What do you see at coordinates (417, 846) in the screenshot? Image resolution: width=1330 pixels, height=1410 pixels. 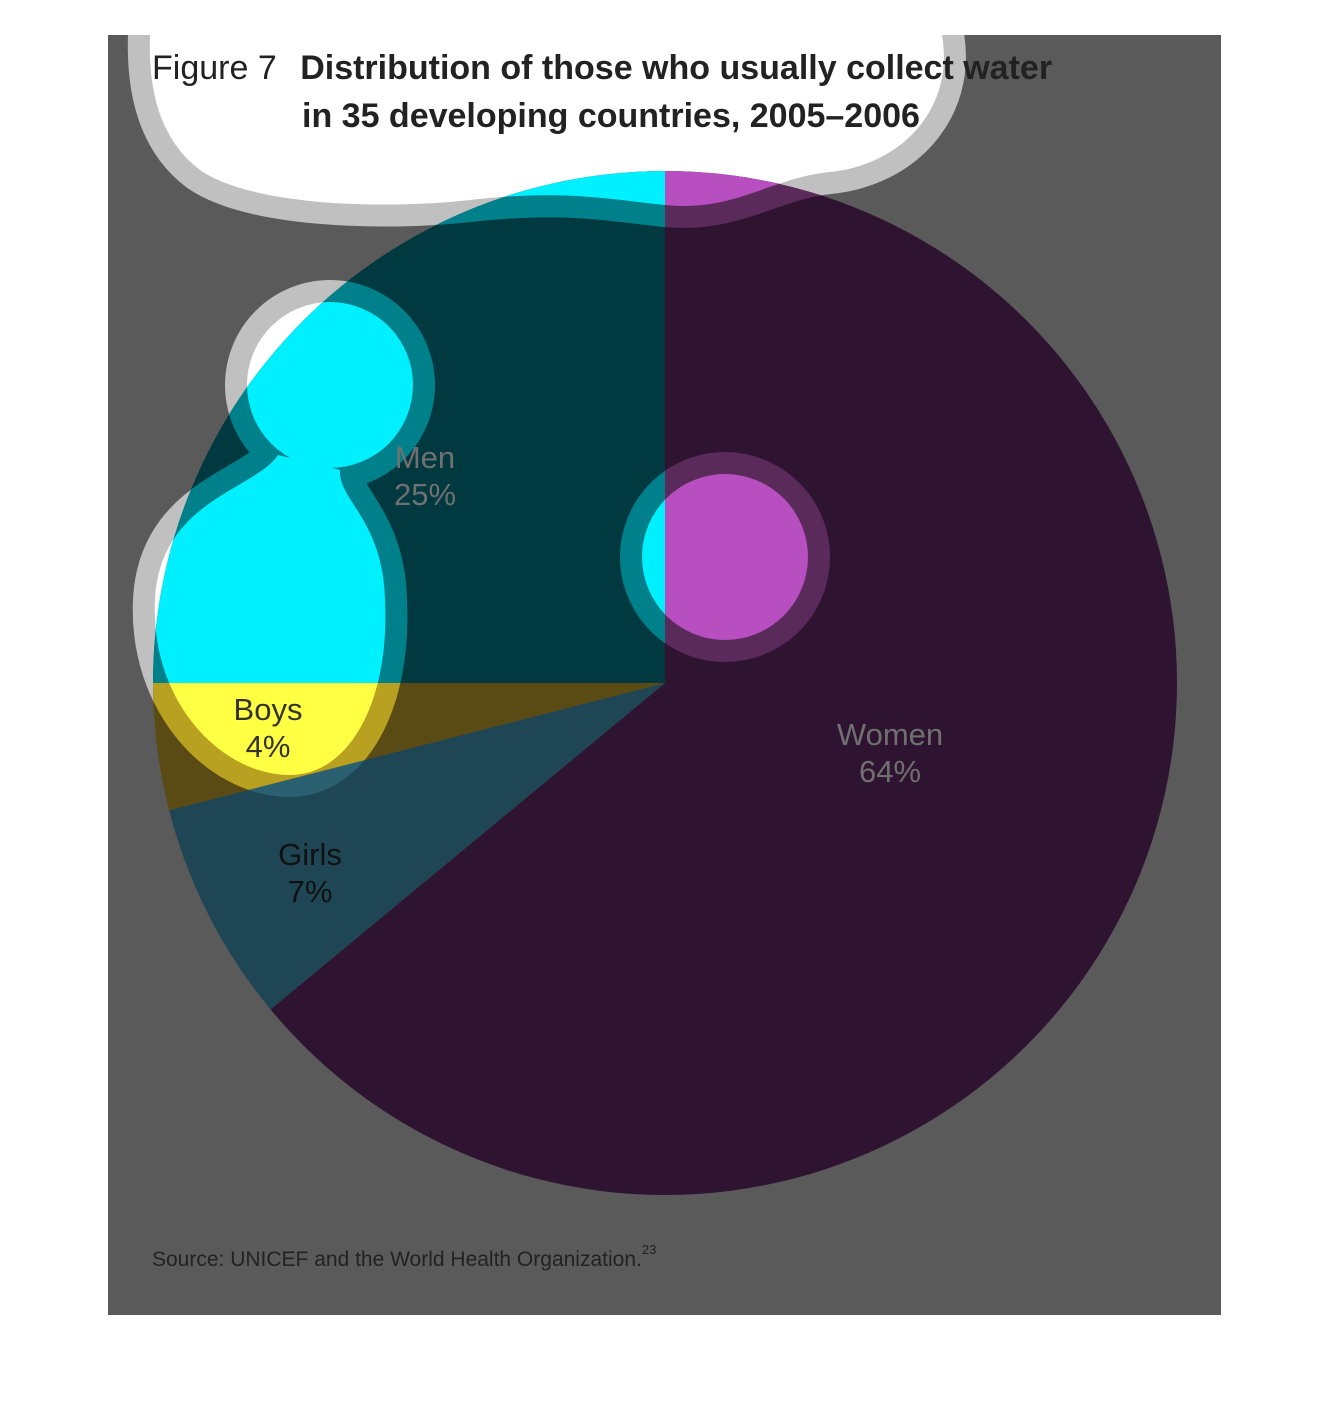 I see `pie-slice` at bounding box center [417, 846].